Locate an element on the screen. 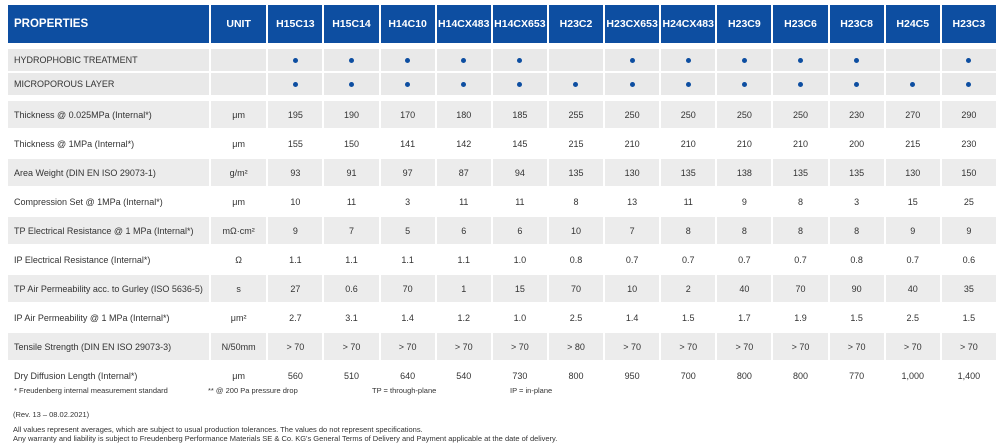 This screenshot has width=1000, height=447. value-cell: 510 is located at coordinates (351, 376).